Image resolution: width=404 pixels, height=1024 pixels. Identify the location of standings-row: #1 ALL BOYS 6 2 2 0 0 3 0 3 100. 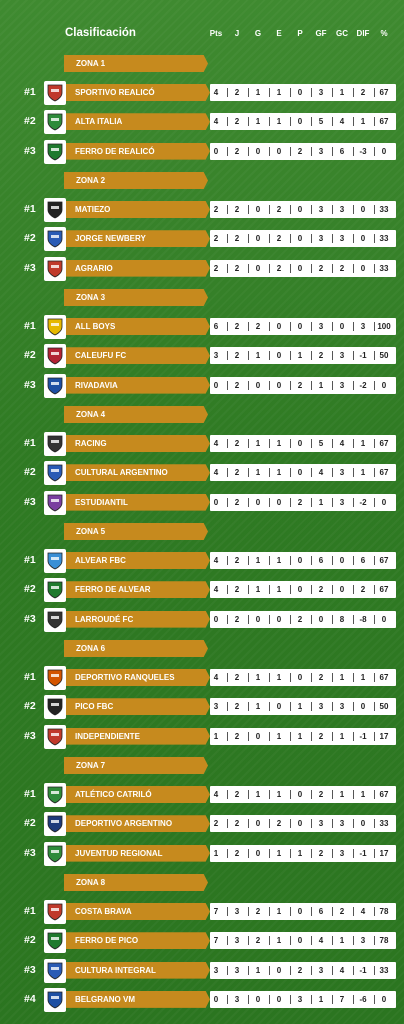
(202, 327).